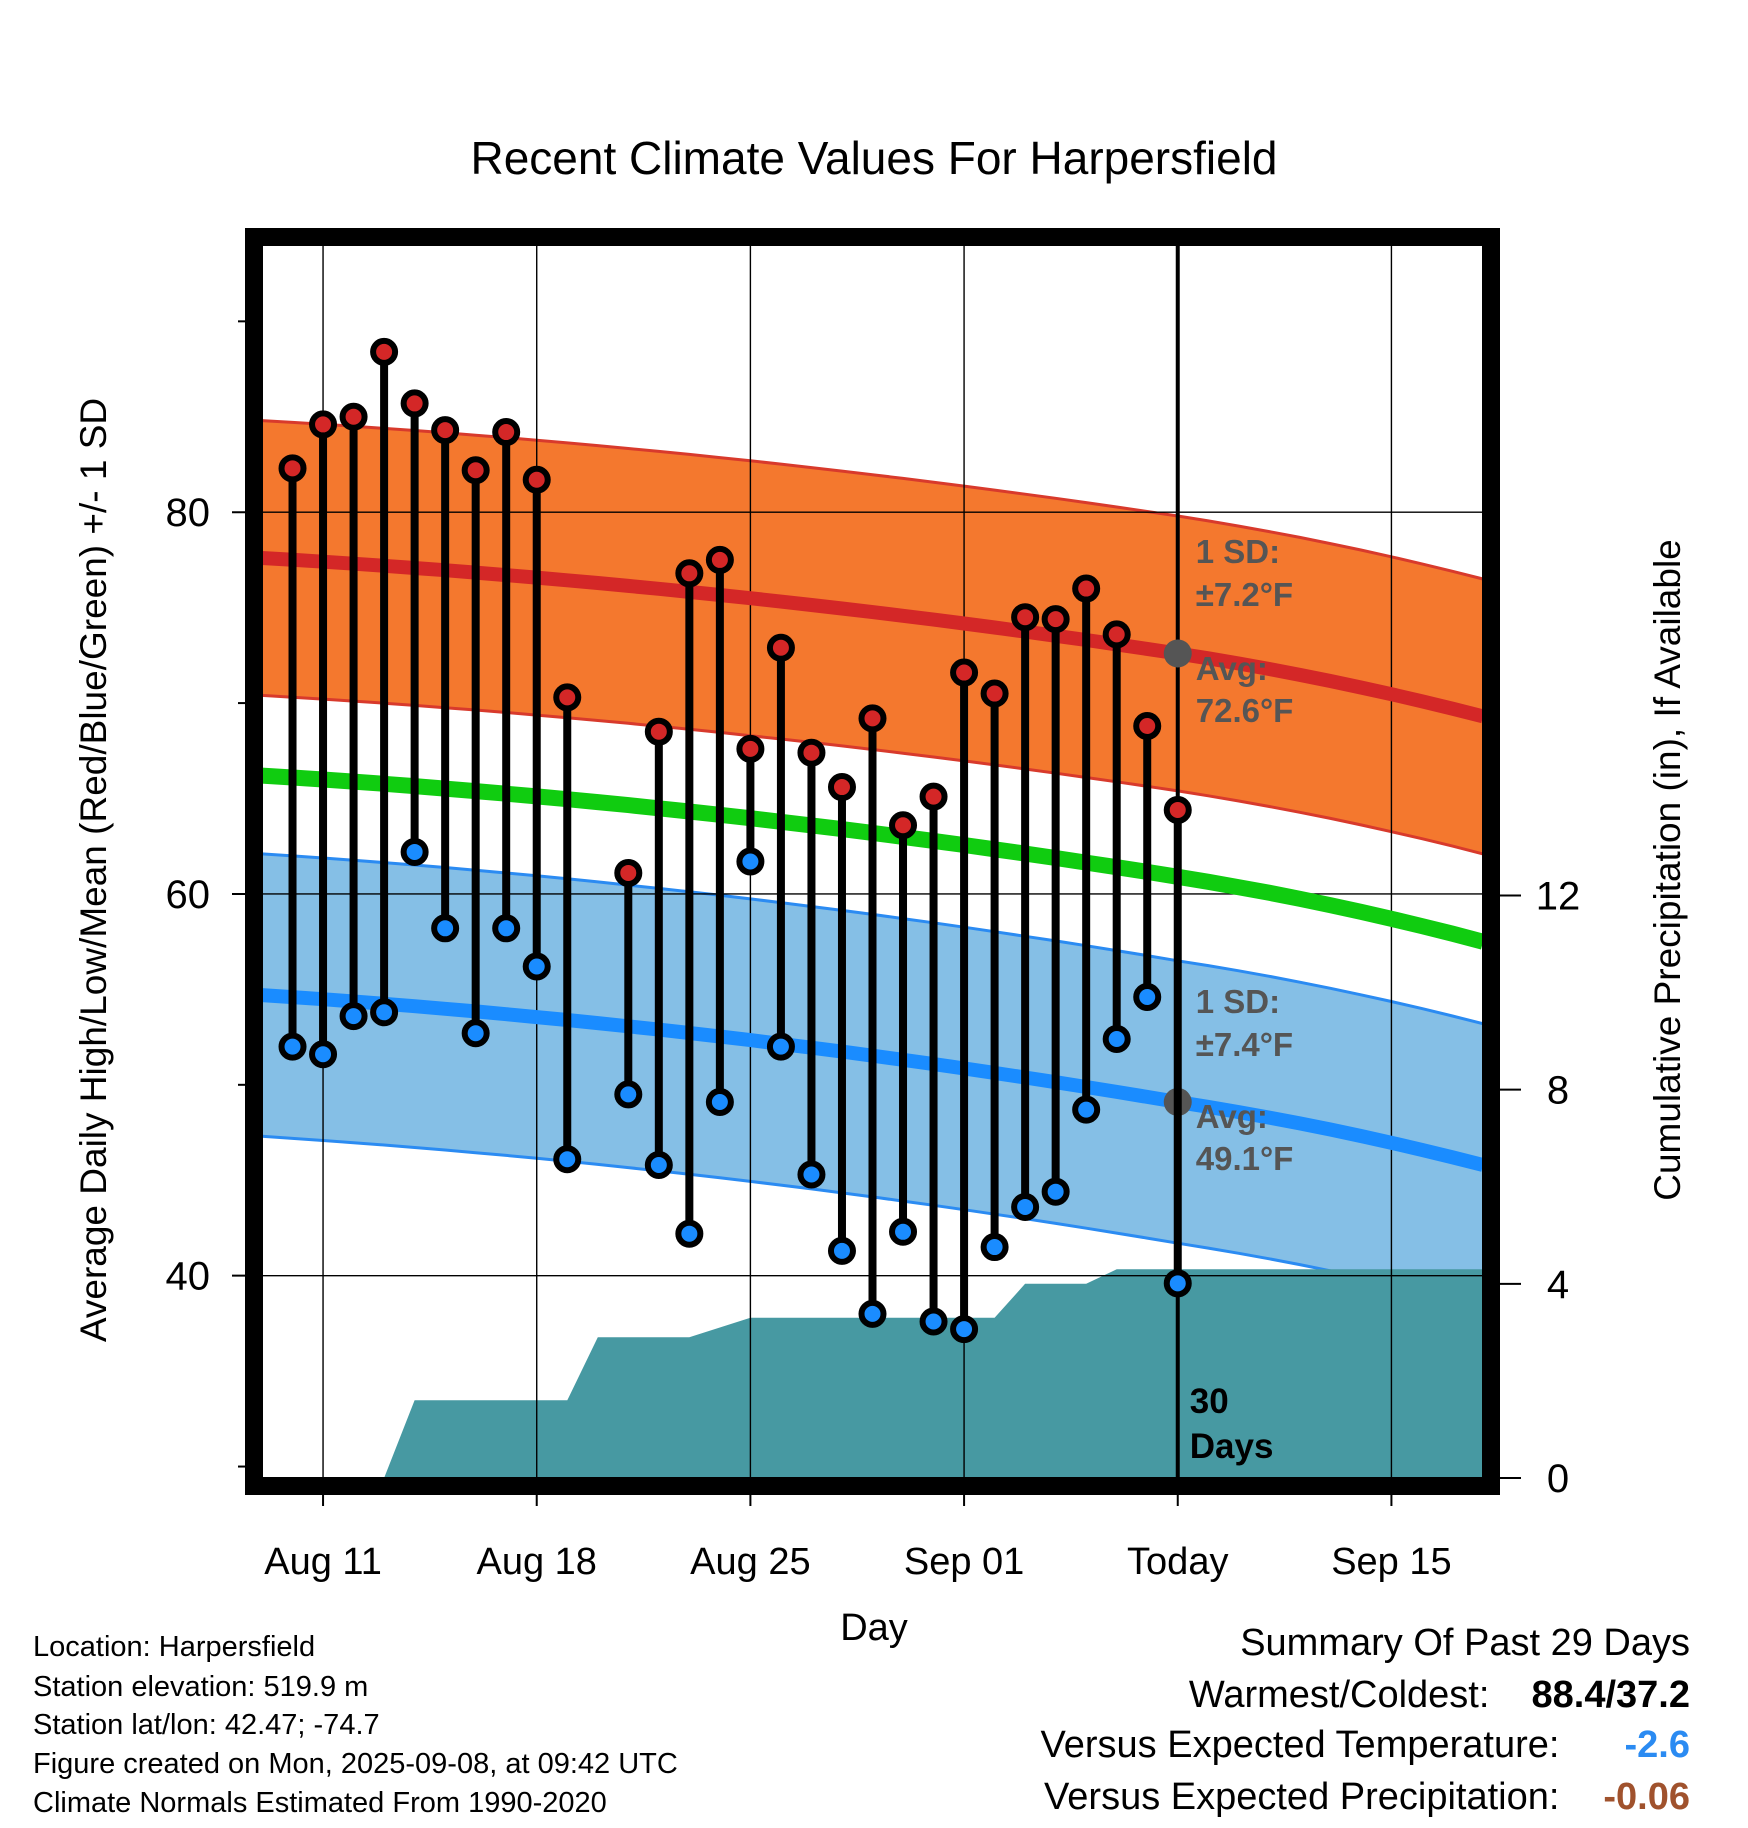  I want to click on summary-temp-value: -2.6, so click(1657, 1745).